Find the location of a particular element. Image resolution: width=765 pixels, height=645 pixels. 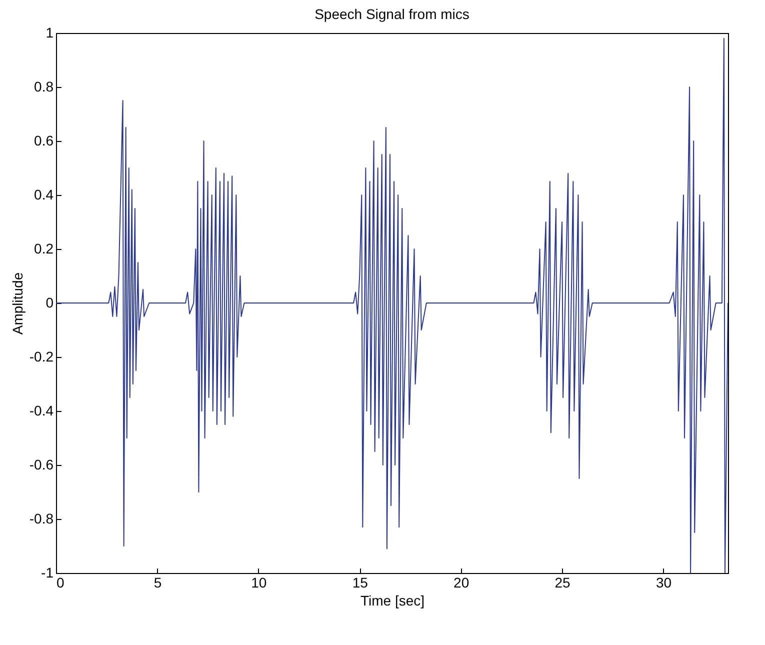

x-tick-label: 25 is located at coordinates (562, 582).